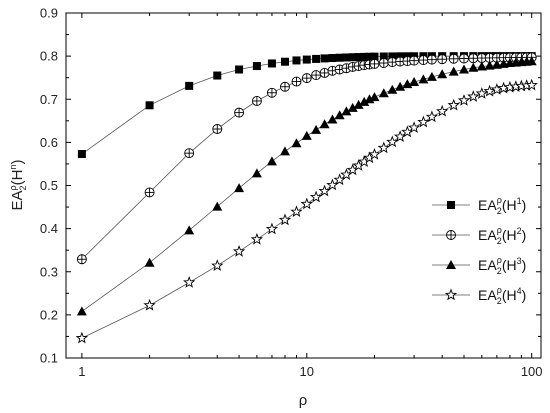  I want to click on y-tick-label: 0.6, so click(49, 142).